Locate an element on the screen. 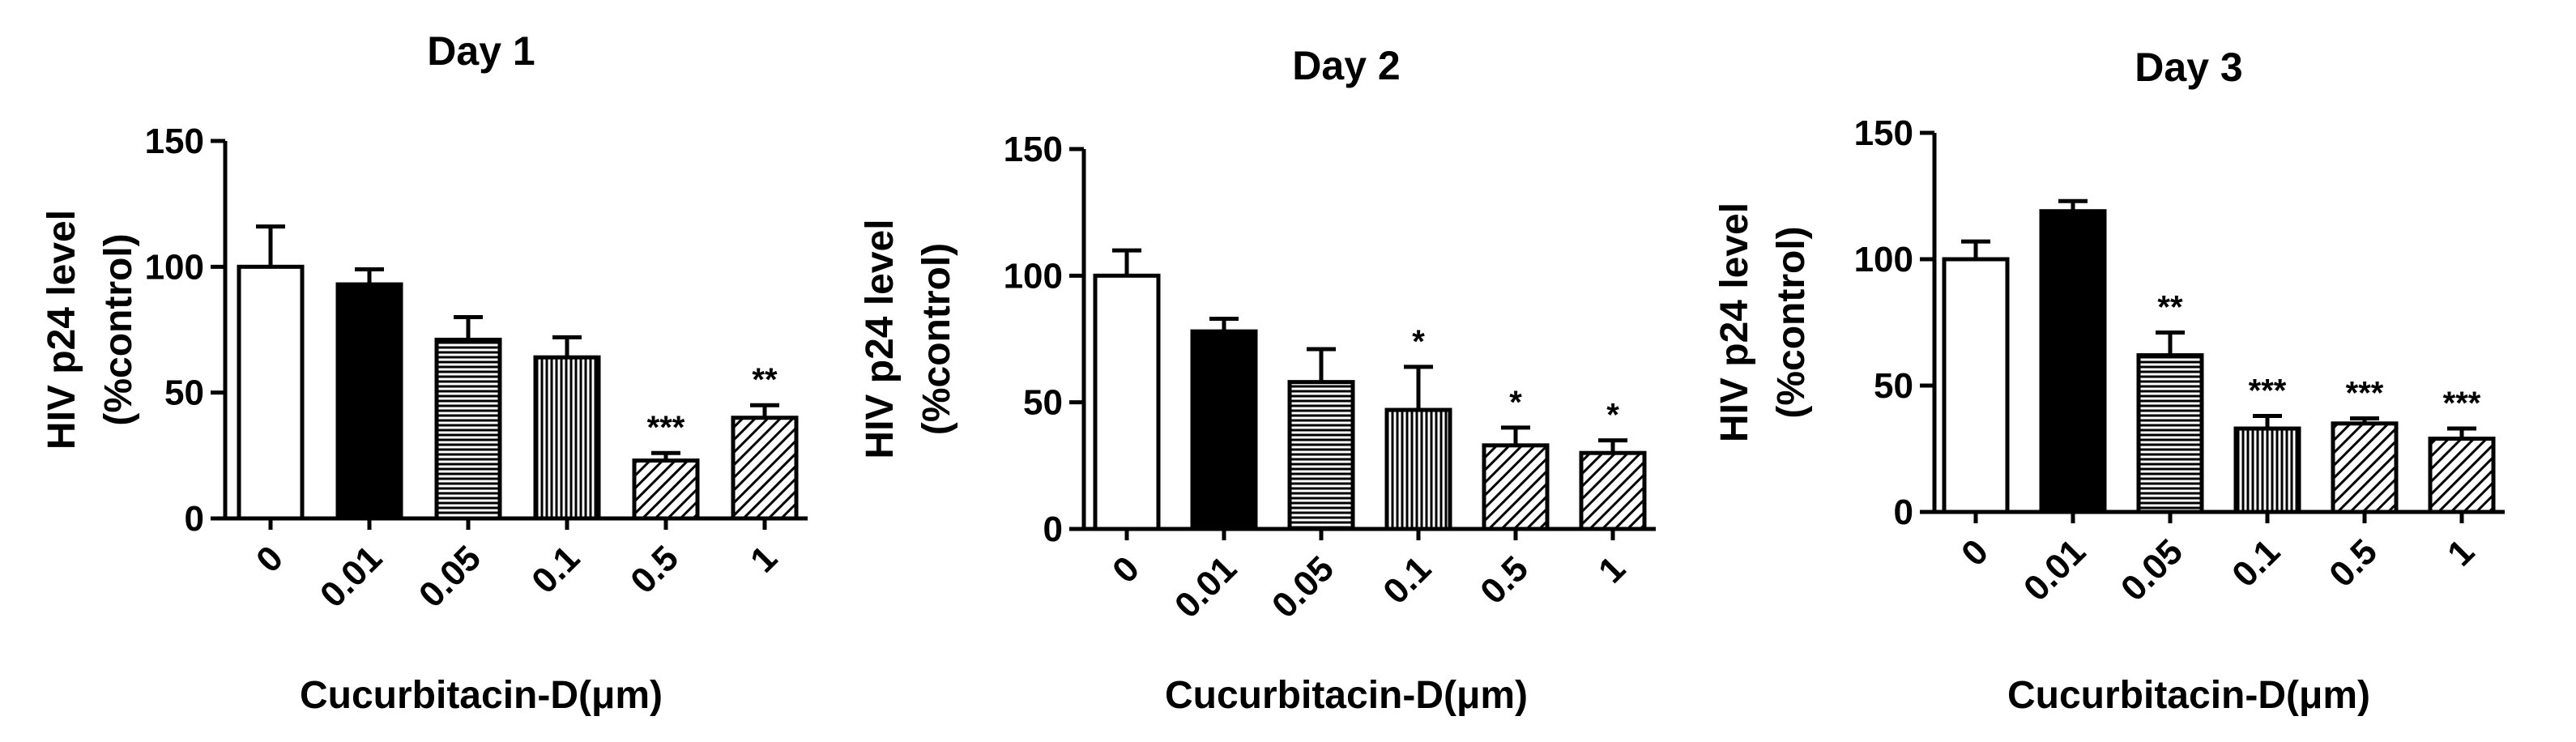 The image size is (2576, 742). chart-title: Day 3 is located at coordinates (2188, 67).